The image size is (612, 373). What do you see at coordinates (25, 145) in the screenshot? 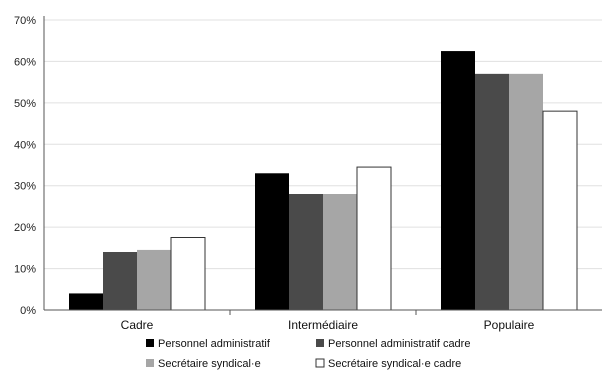
I see `y-tick-label: 40%` at bounding box center [25, 145].